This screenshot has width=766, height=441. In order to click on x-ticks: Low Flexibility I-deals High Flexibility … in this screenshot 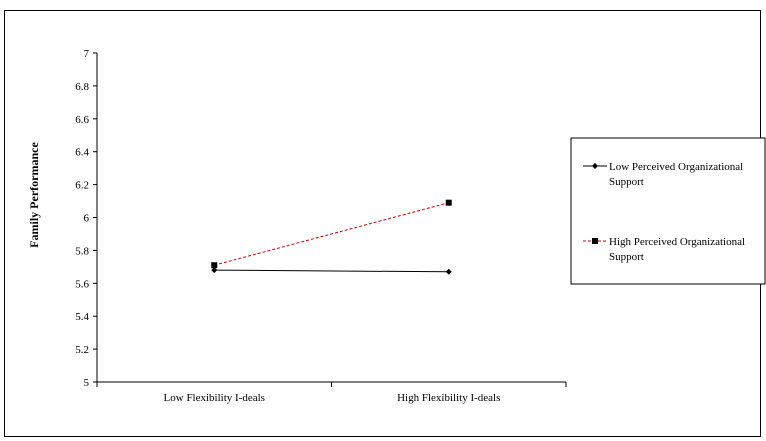, I will do `click(331, 393)`.